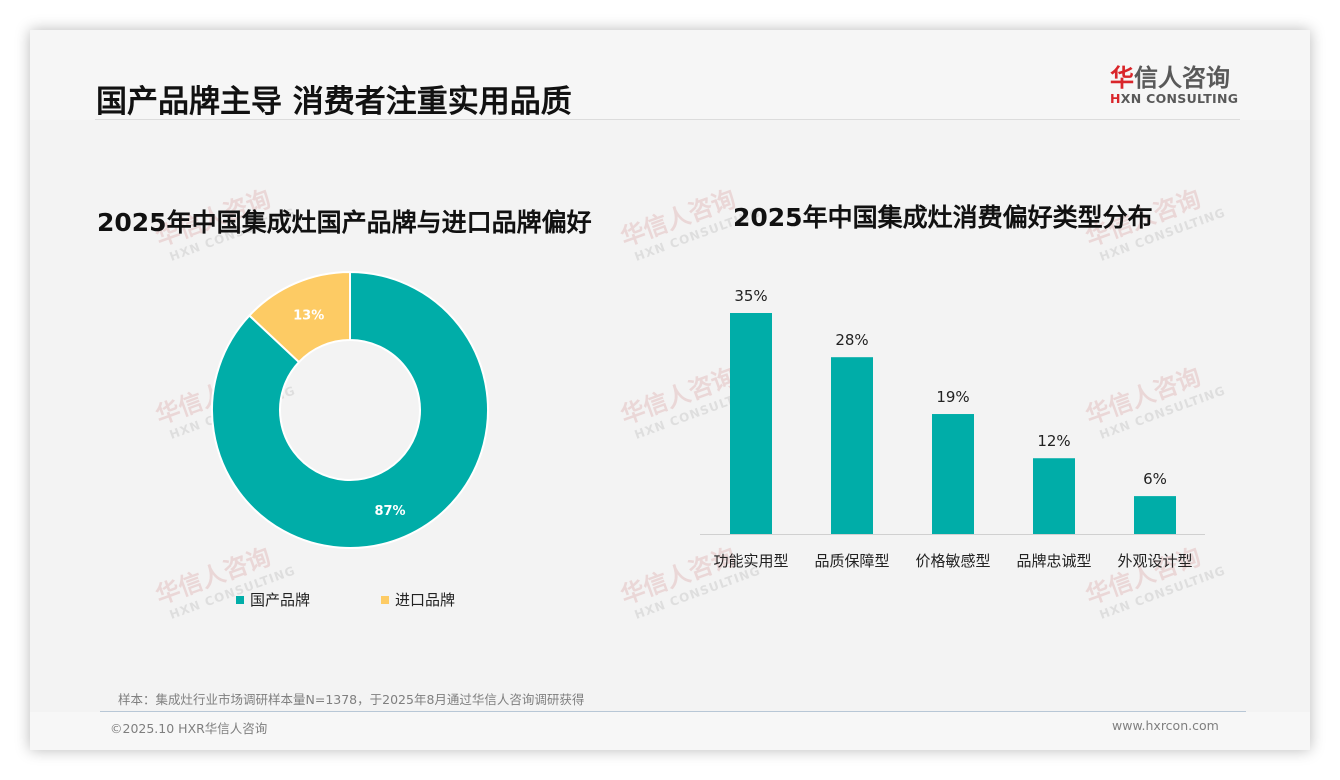 The width and height of the screenshot is (1340, 780). What do you see at coordinates (1165, 725) in the screenshot?
I see `website-link: www.hxrcon.com` at bounding box center [1165, 725].